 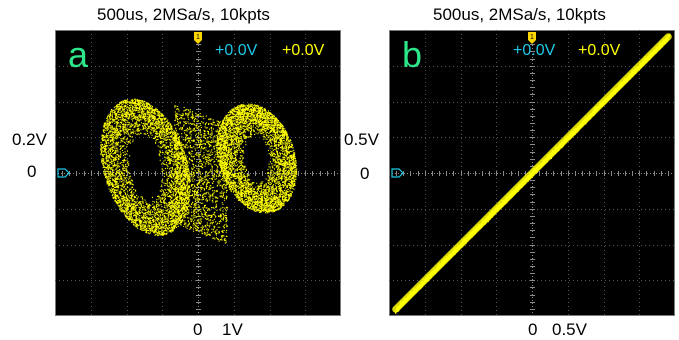 What do you see at coordinates (412, 54) in the screenshot?
I see `panel-b-label: b` at bounding box center [412, 54].